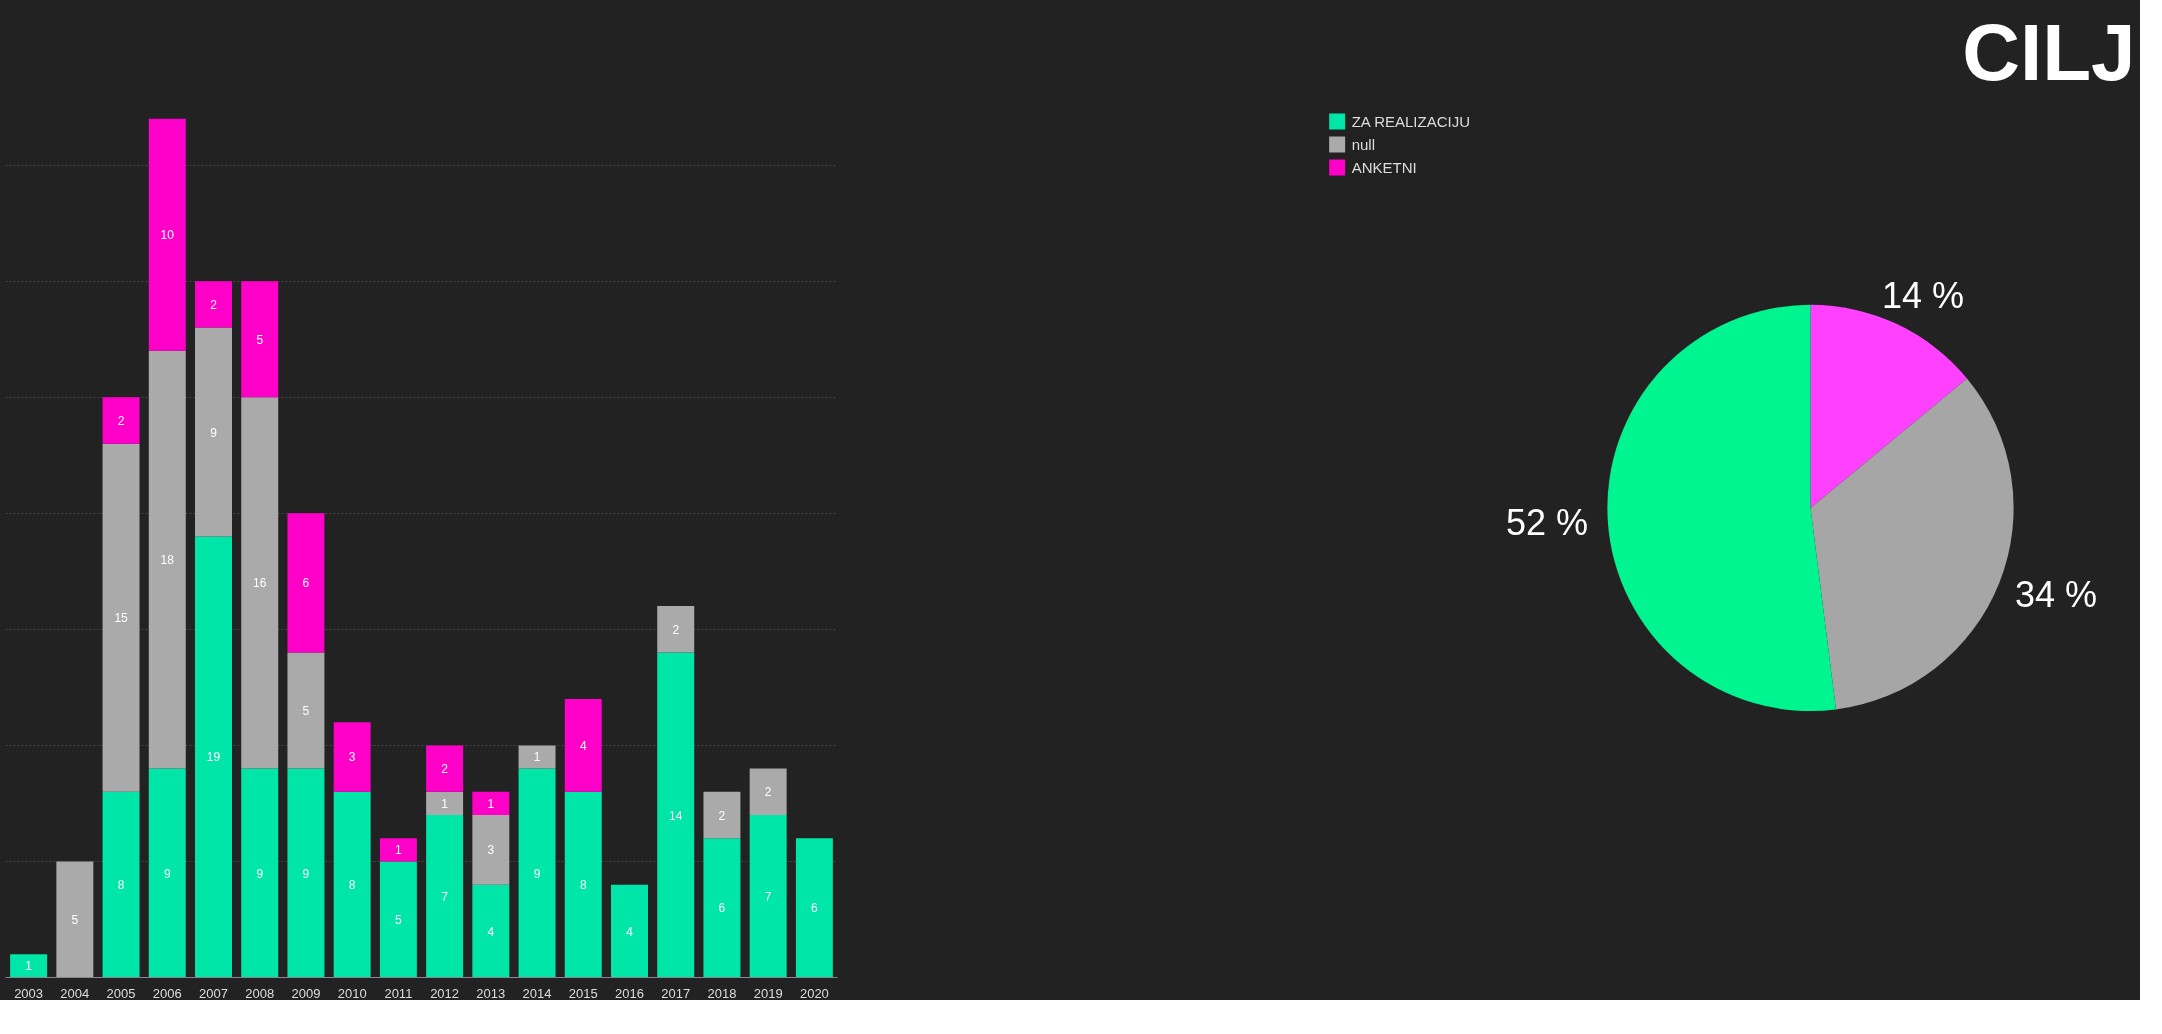  Describe the element at coordinates (1546, 523) in the screenshot. I see `data-label: 52 %` at that location.